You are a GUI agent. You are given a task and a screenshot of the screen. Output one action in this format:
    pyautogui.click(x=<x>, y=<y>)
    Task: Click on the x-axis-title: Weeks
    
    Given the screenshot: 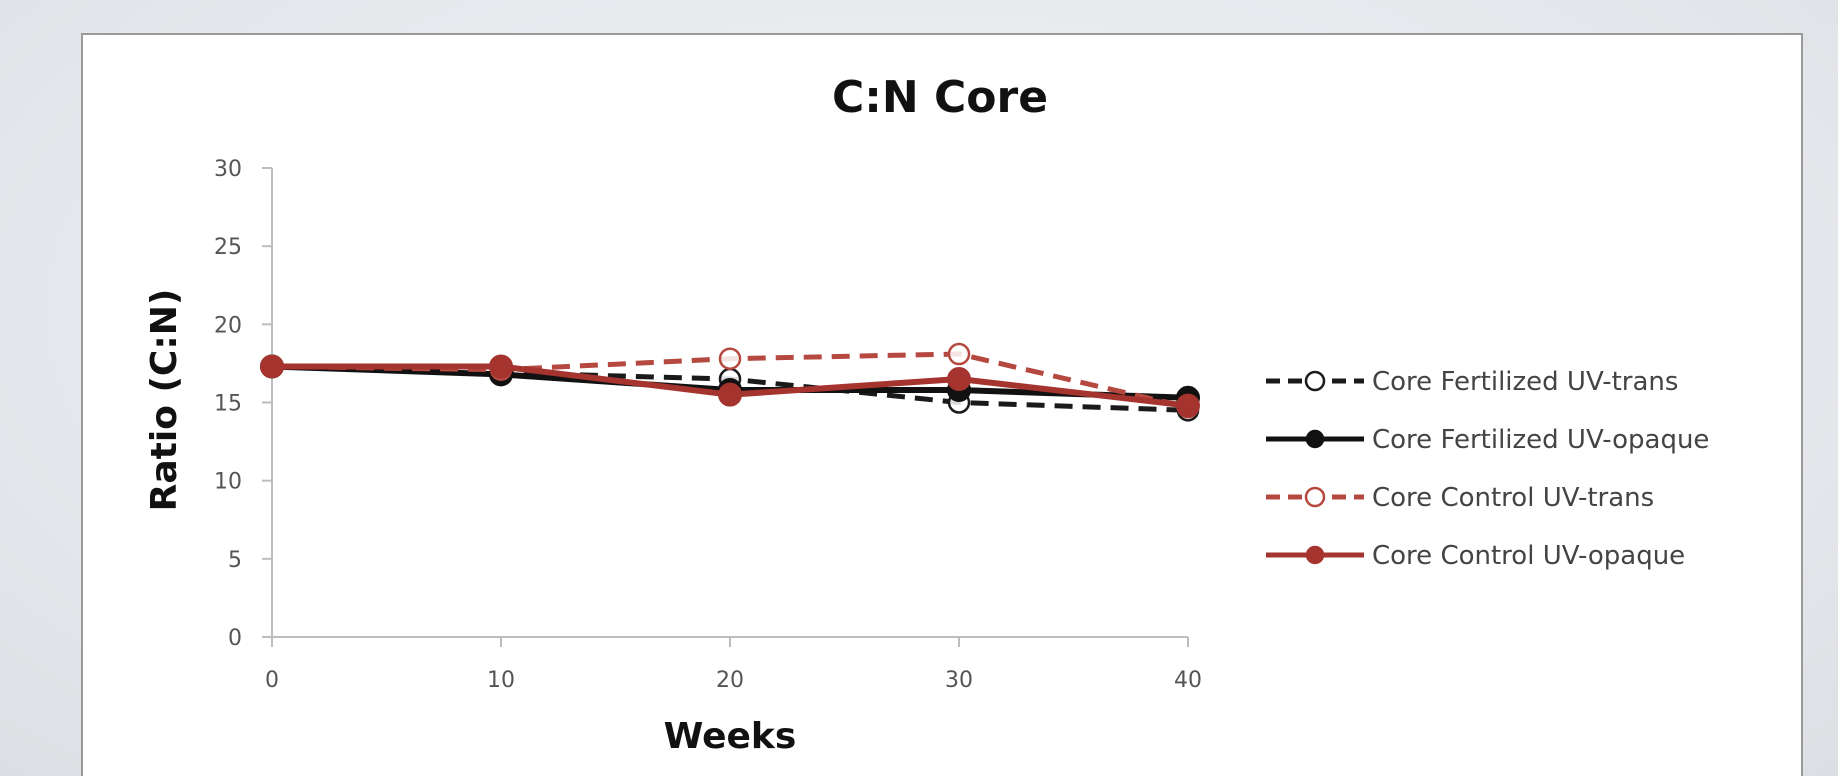 What is the action you would take?
    pyautogui.click(x=730, y=736)
    